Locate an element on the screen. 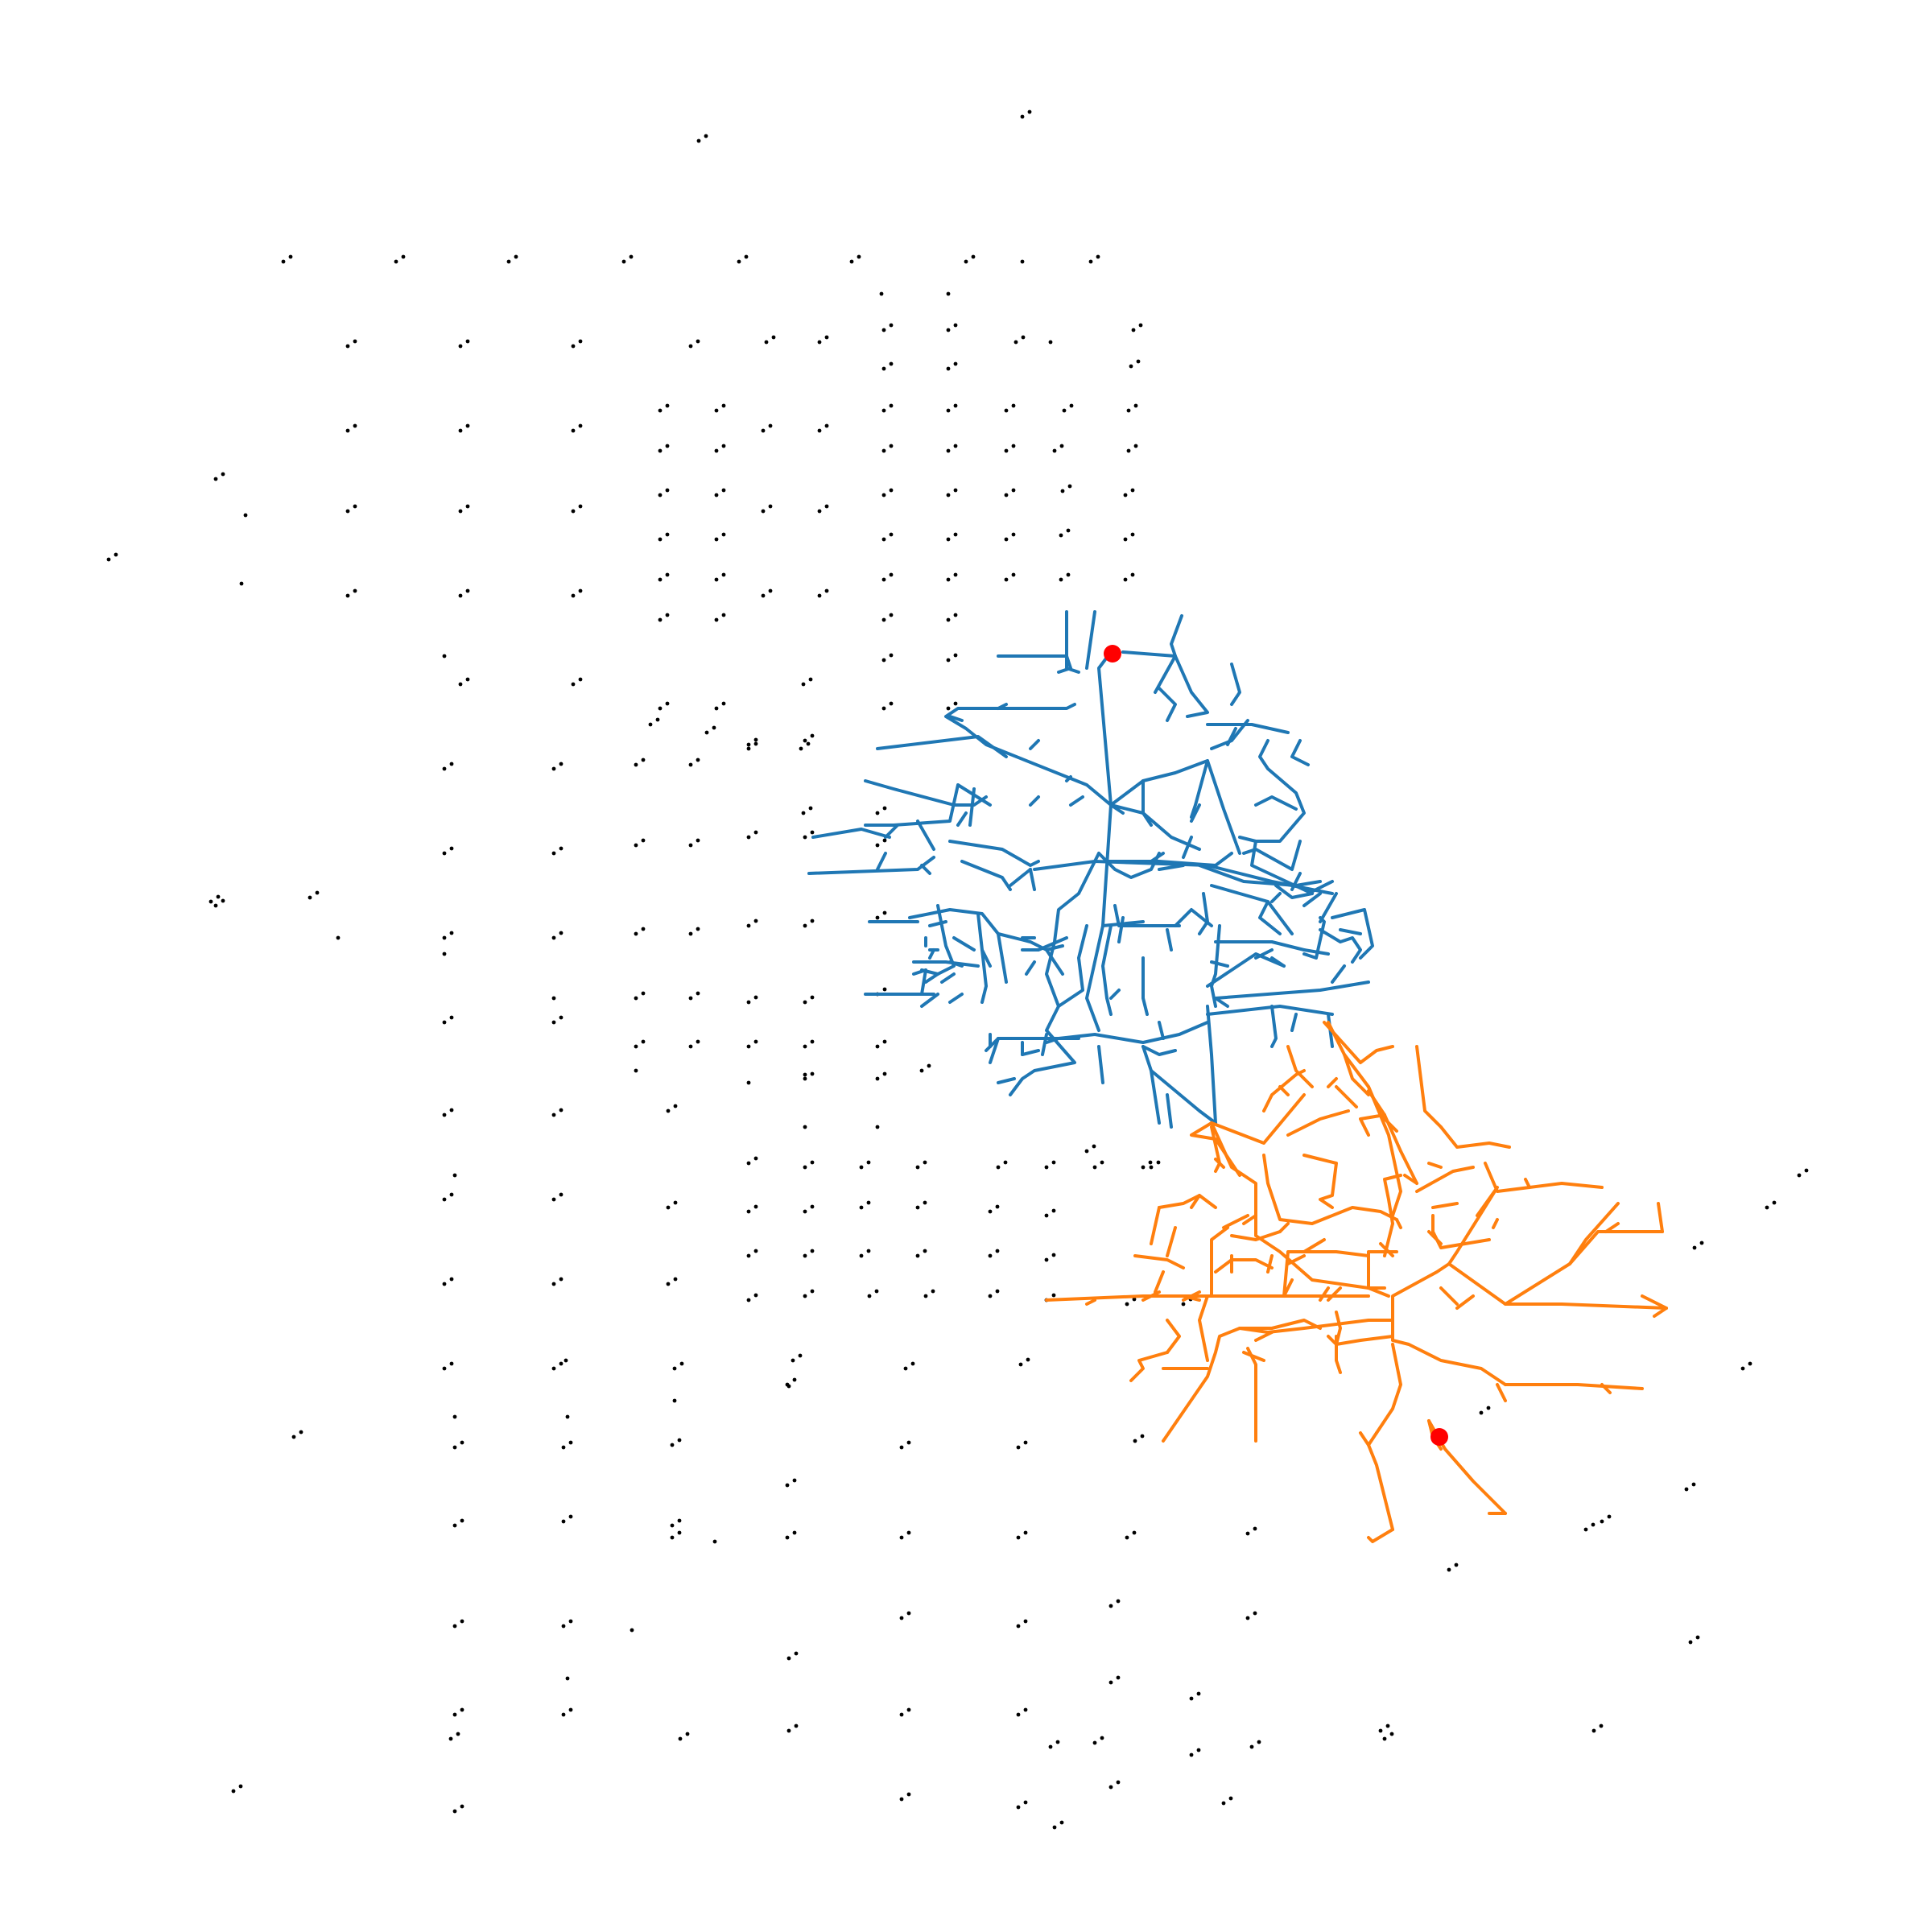 Image resolution: width=1932 pixels, height=1932 pixels. root-marker-blue is located at coordinates (1112, 654).